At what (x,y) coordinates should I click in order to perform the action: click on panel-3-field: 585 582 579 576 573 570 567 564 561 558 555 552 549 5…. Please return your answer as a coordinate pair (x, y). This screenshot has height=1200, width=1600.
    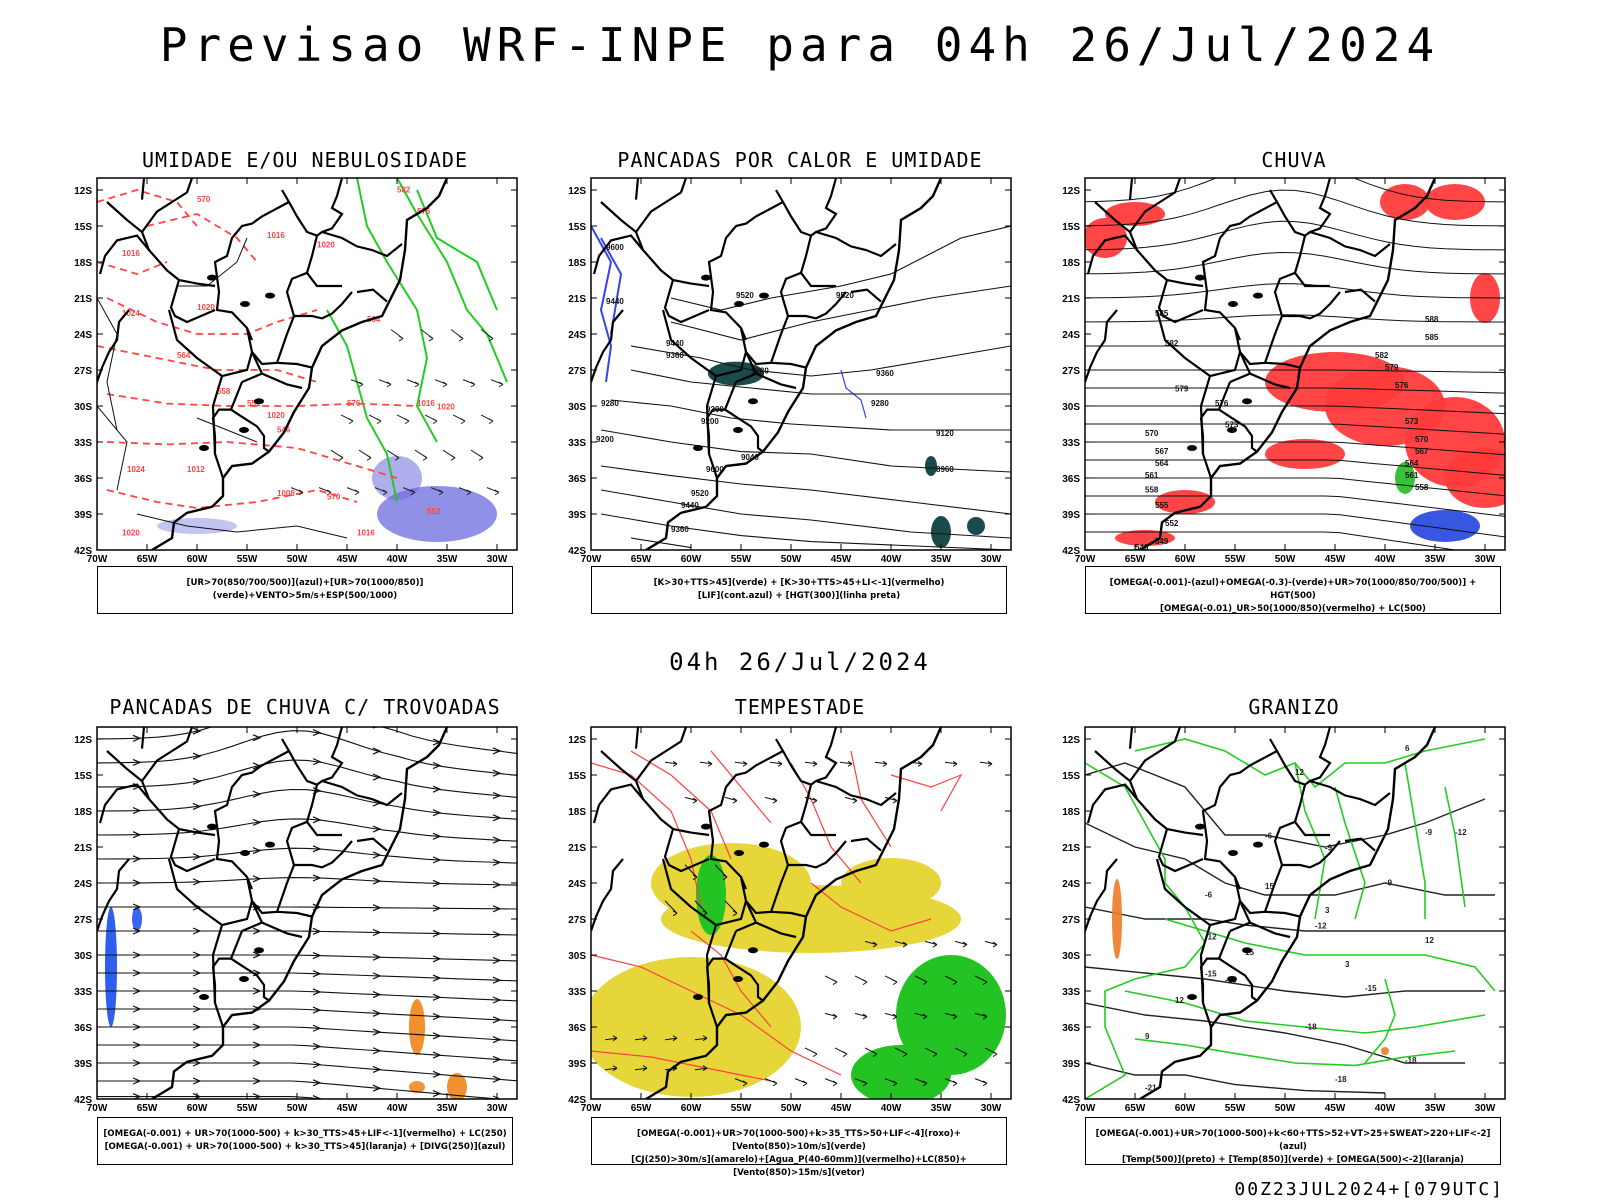
    Looking at the image, I should click on (1295, 365).